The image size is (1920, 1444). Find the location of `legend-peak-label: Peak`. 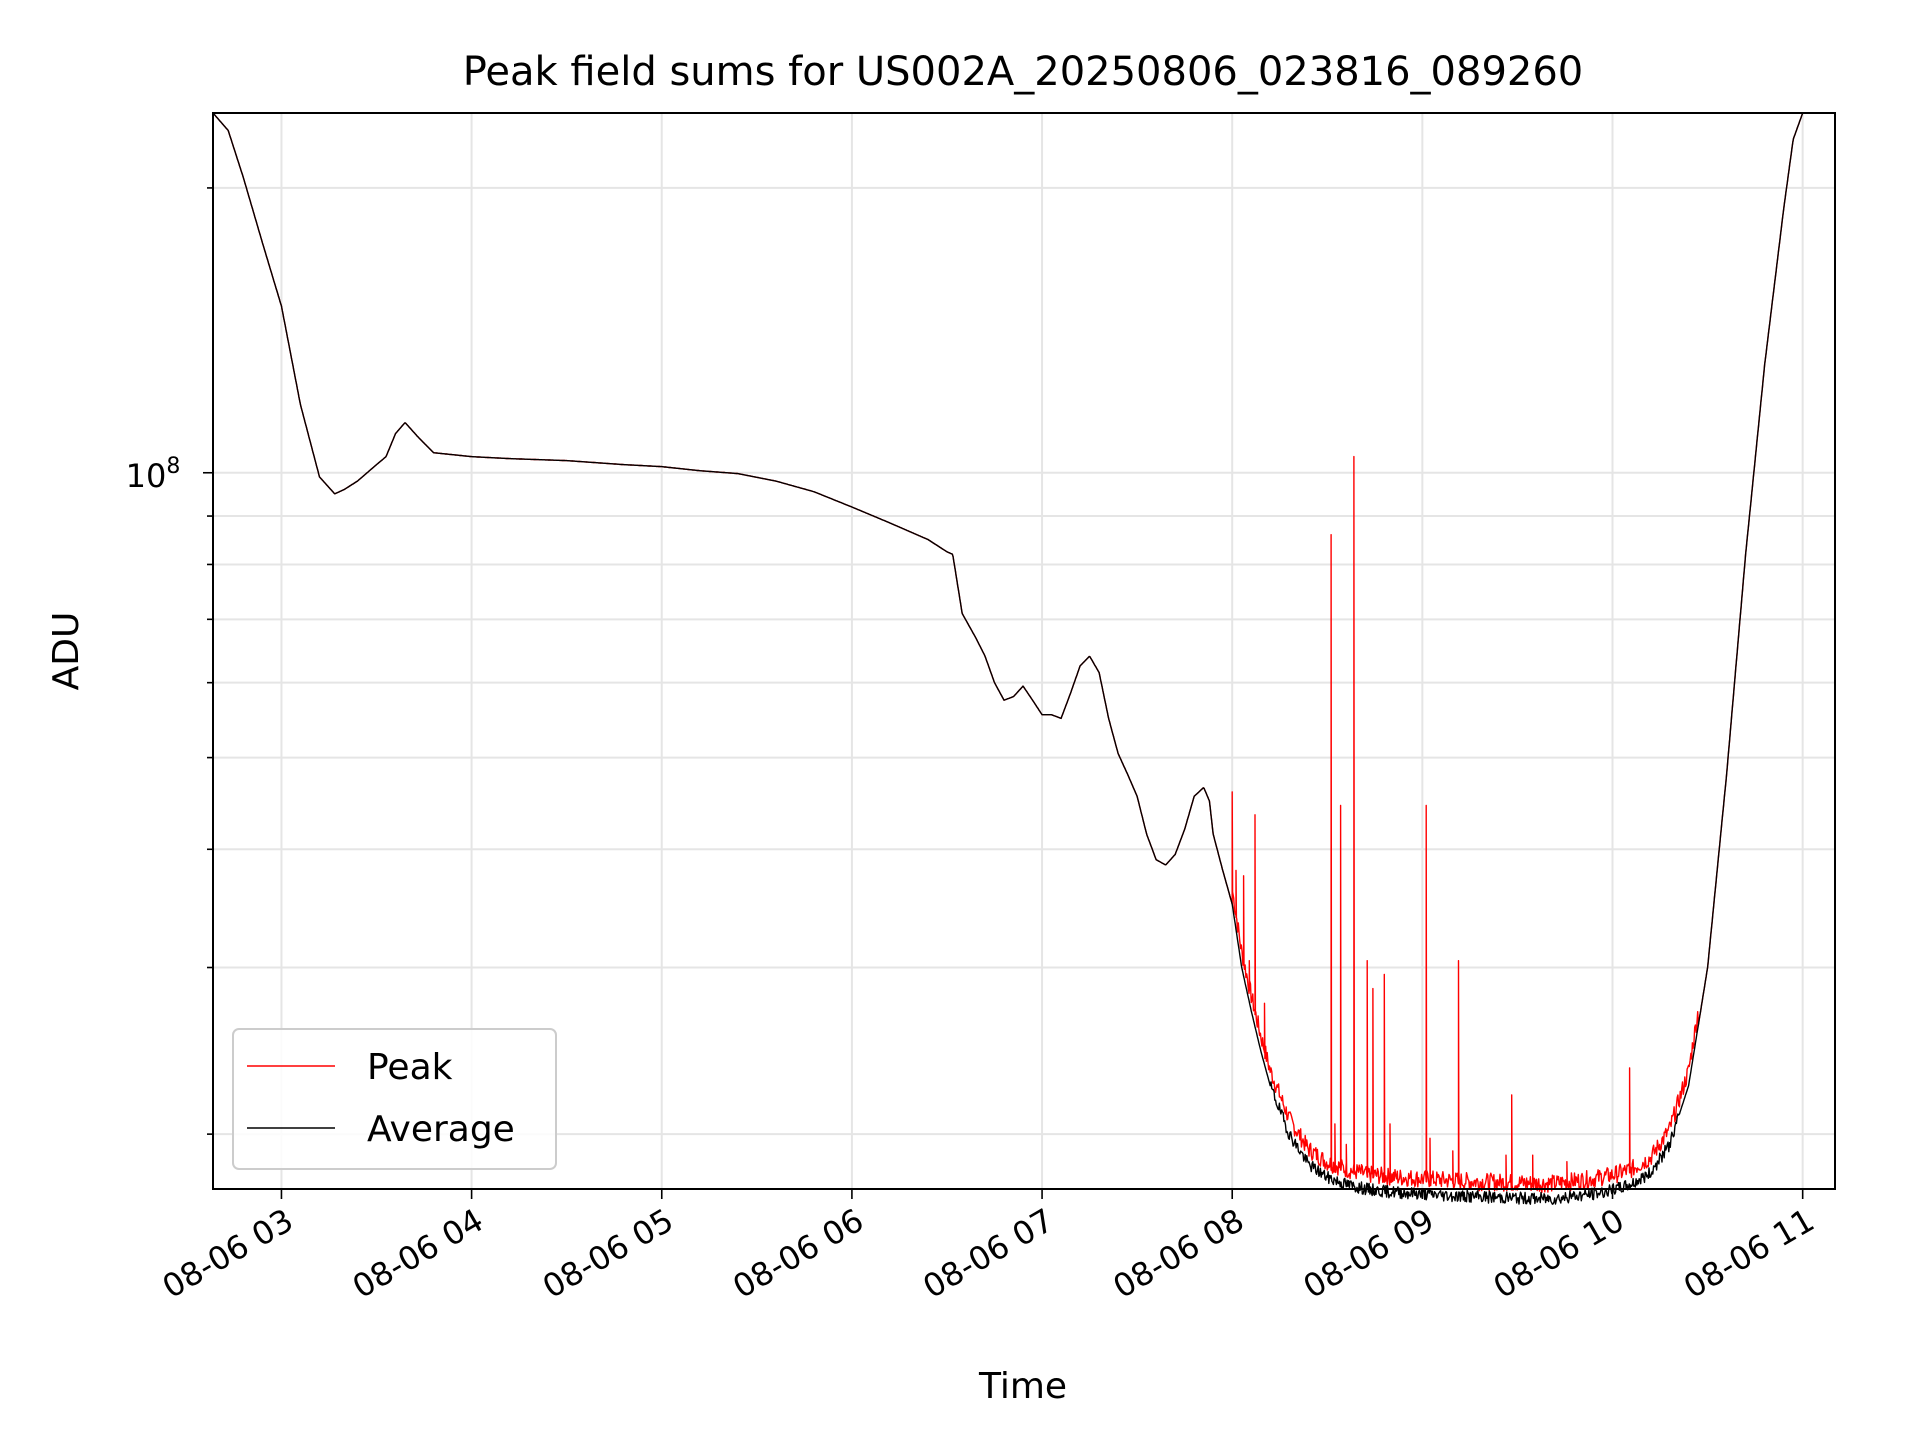

legend-peak-label: Peak is located at coordinates (410, 1067).